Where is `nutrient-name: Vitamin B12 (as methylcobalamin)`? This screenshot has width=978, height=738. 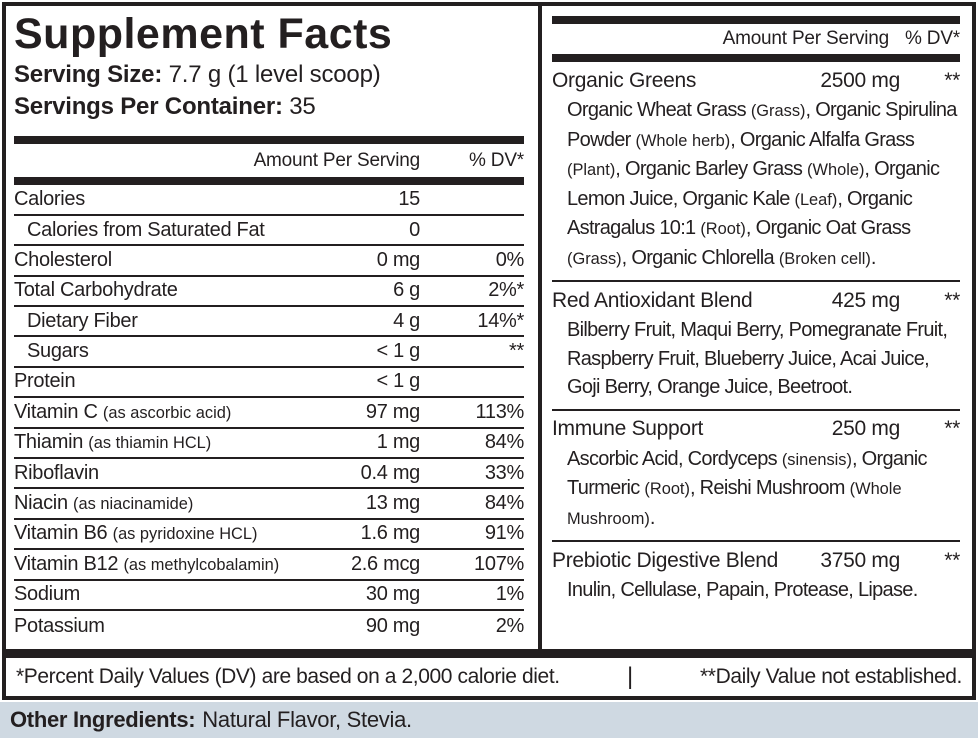
nutrient-name: Vitamin B12 (as methylcobalamin) is located at coordinates (147, 563).